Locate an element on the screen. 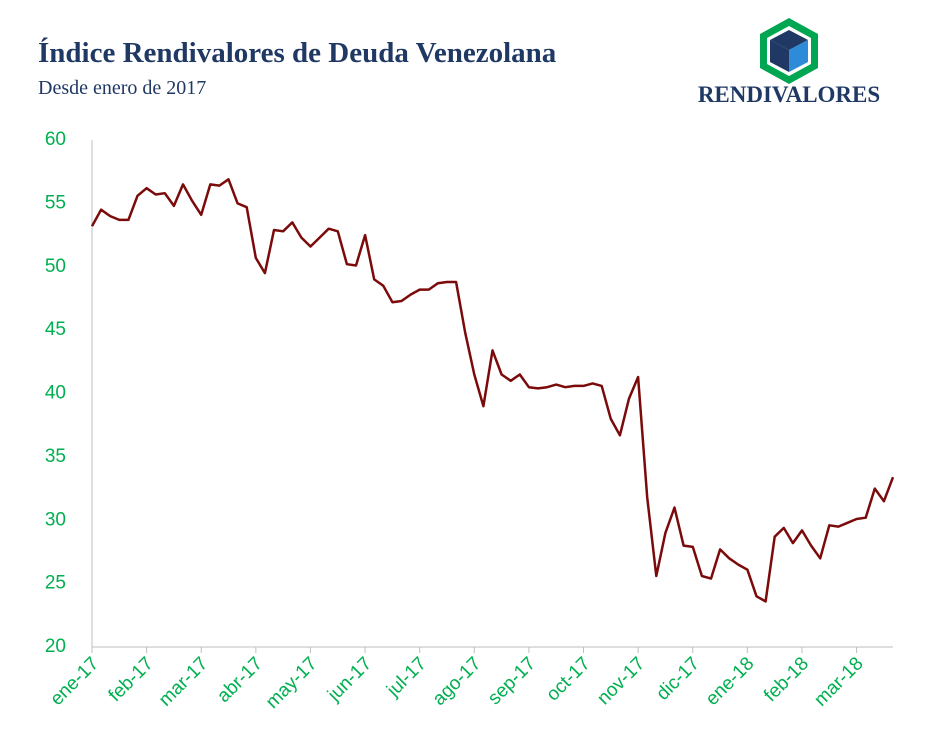 This screenshot has width=928, height=748. x-tick-label: ene-17 is located at coordinates (74, 681).